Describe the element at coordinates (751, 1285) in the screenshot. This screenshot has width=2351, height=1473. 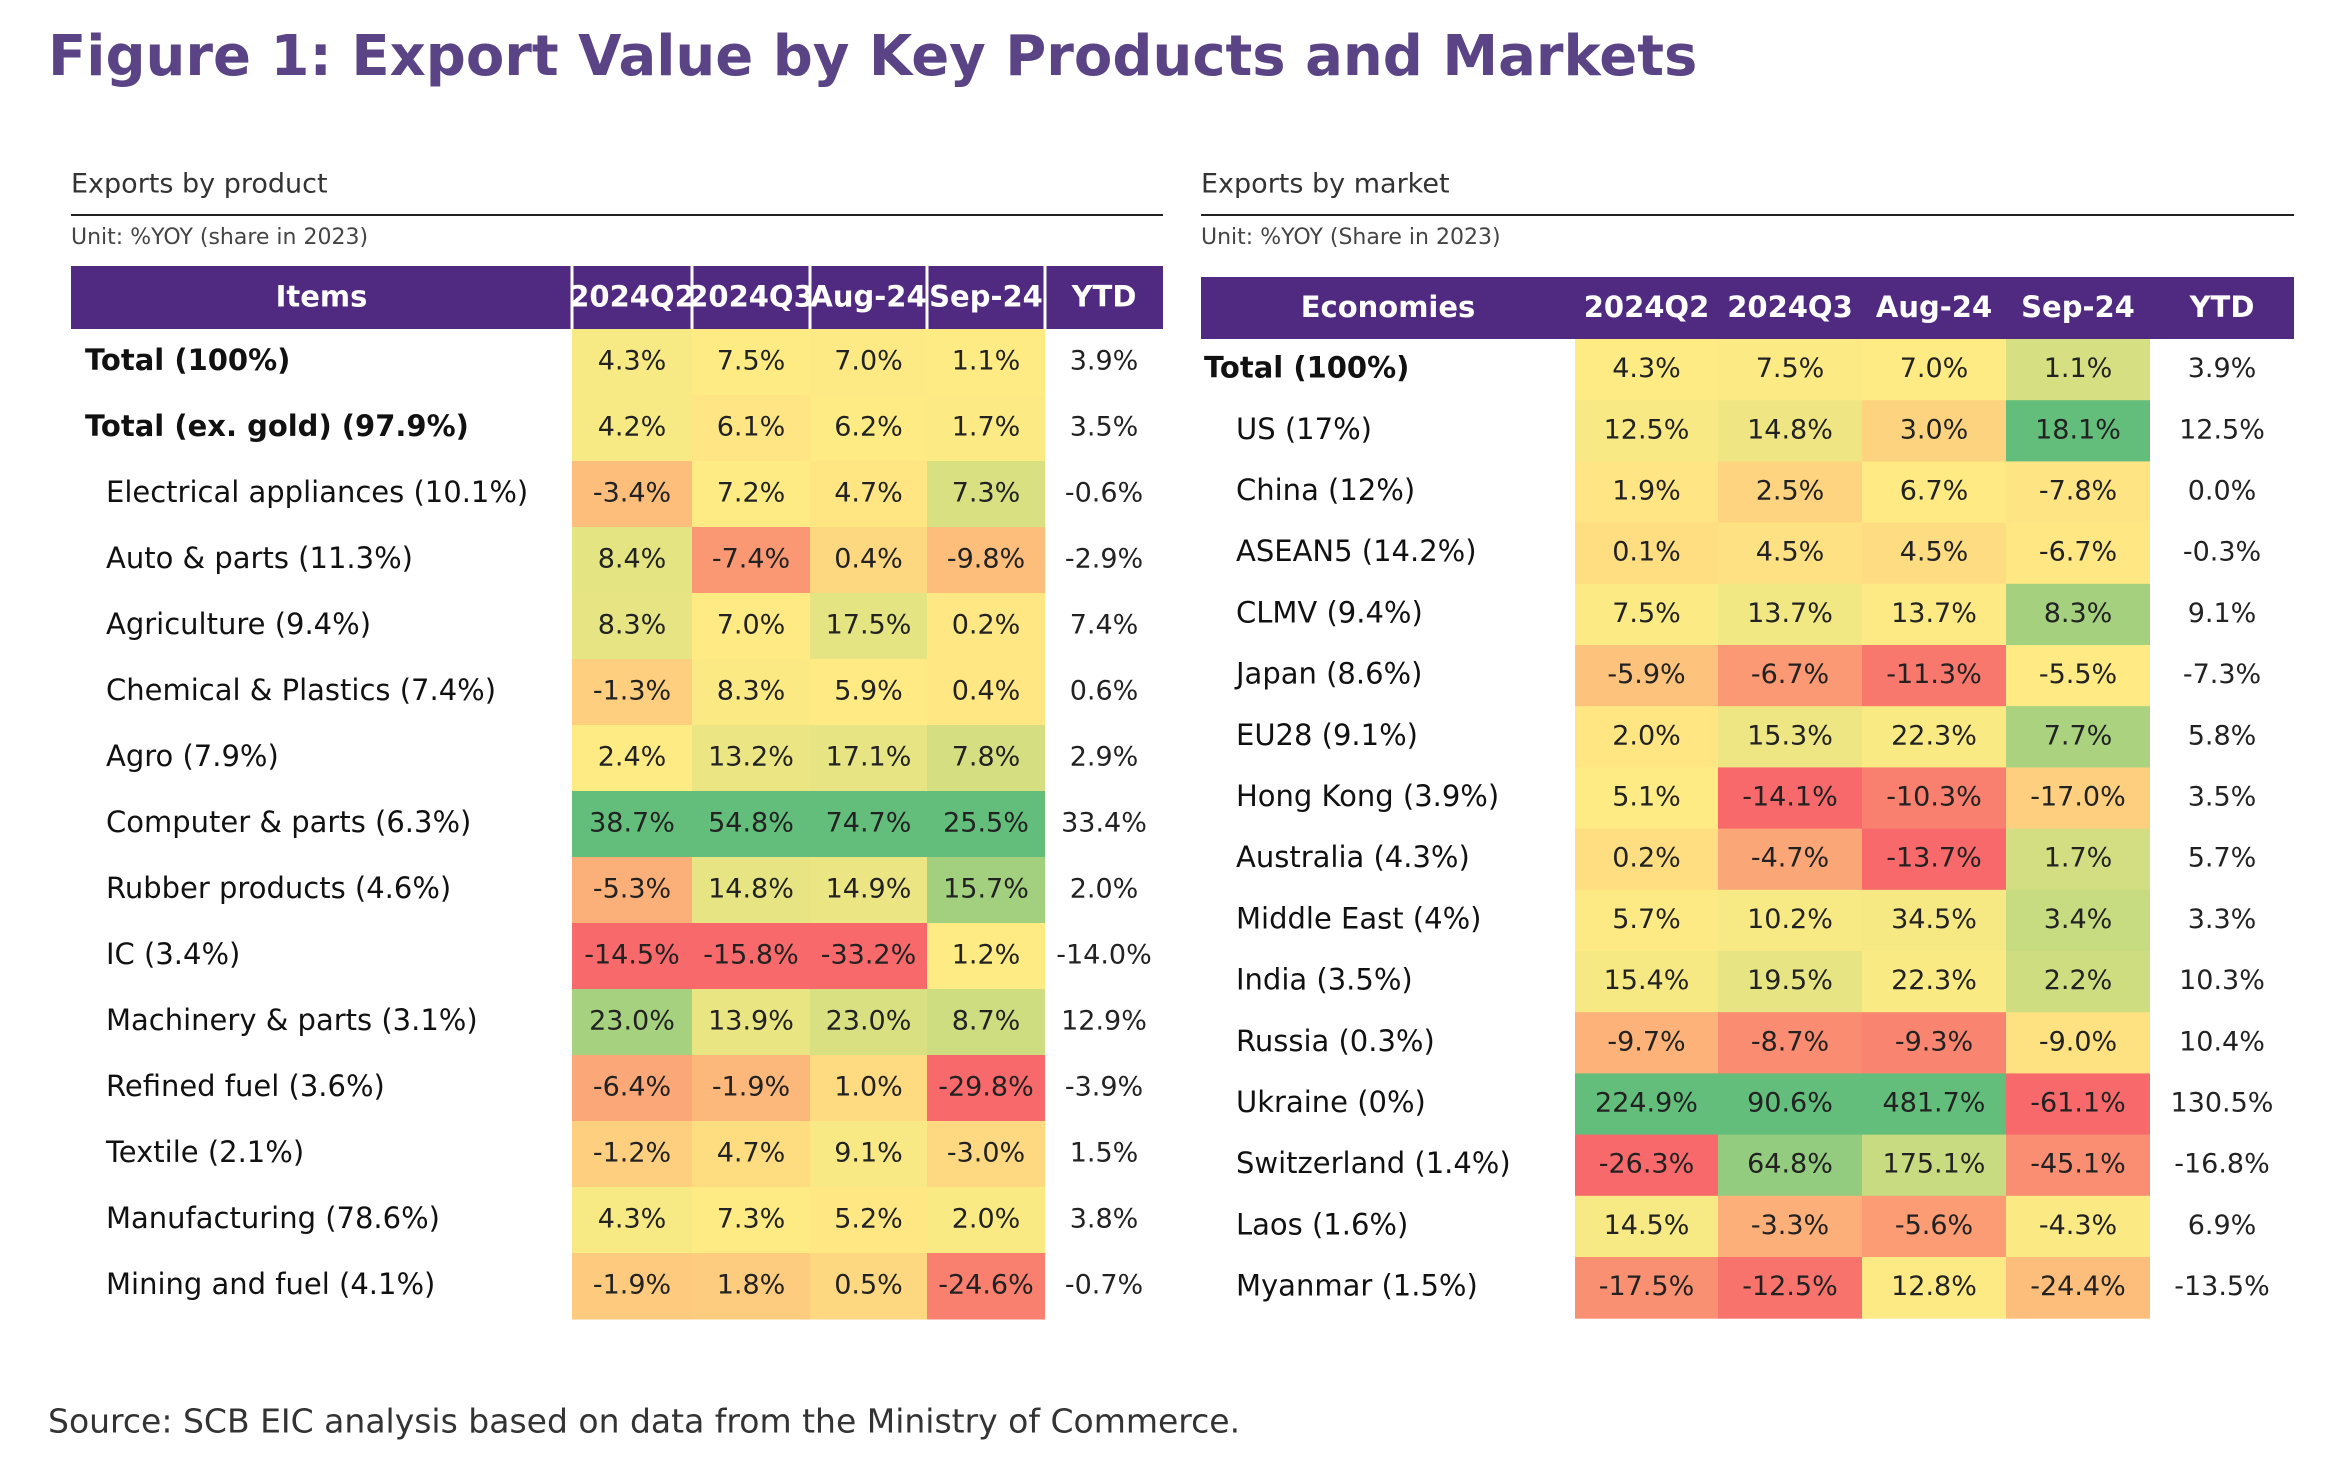
I see `cell-value: 1.8%` at that location.